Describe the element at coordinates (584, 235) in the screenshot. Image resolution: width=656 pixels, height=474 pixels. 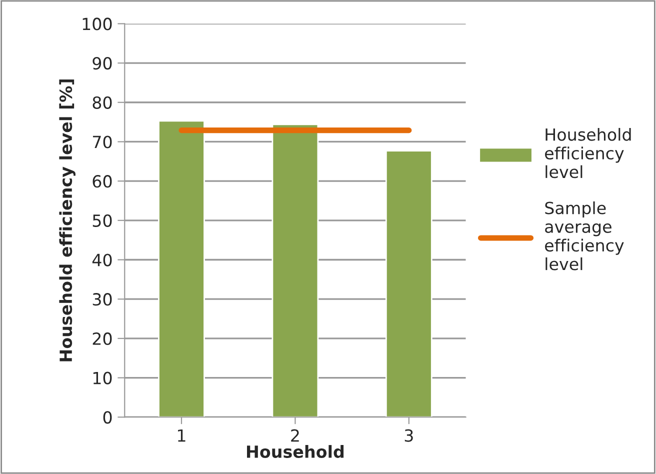
I see `legend-label: Sample average efficiency level` at that location.